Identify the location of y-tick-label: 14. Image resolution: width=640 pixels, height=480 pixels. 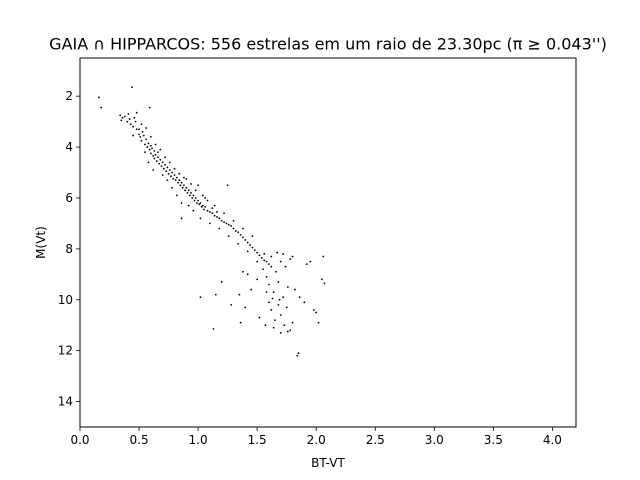
(65, 402).